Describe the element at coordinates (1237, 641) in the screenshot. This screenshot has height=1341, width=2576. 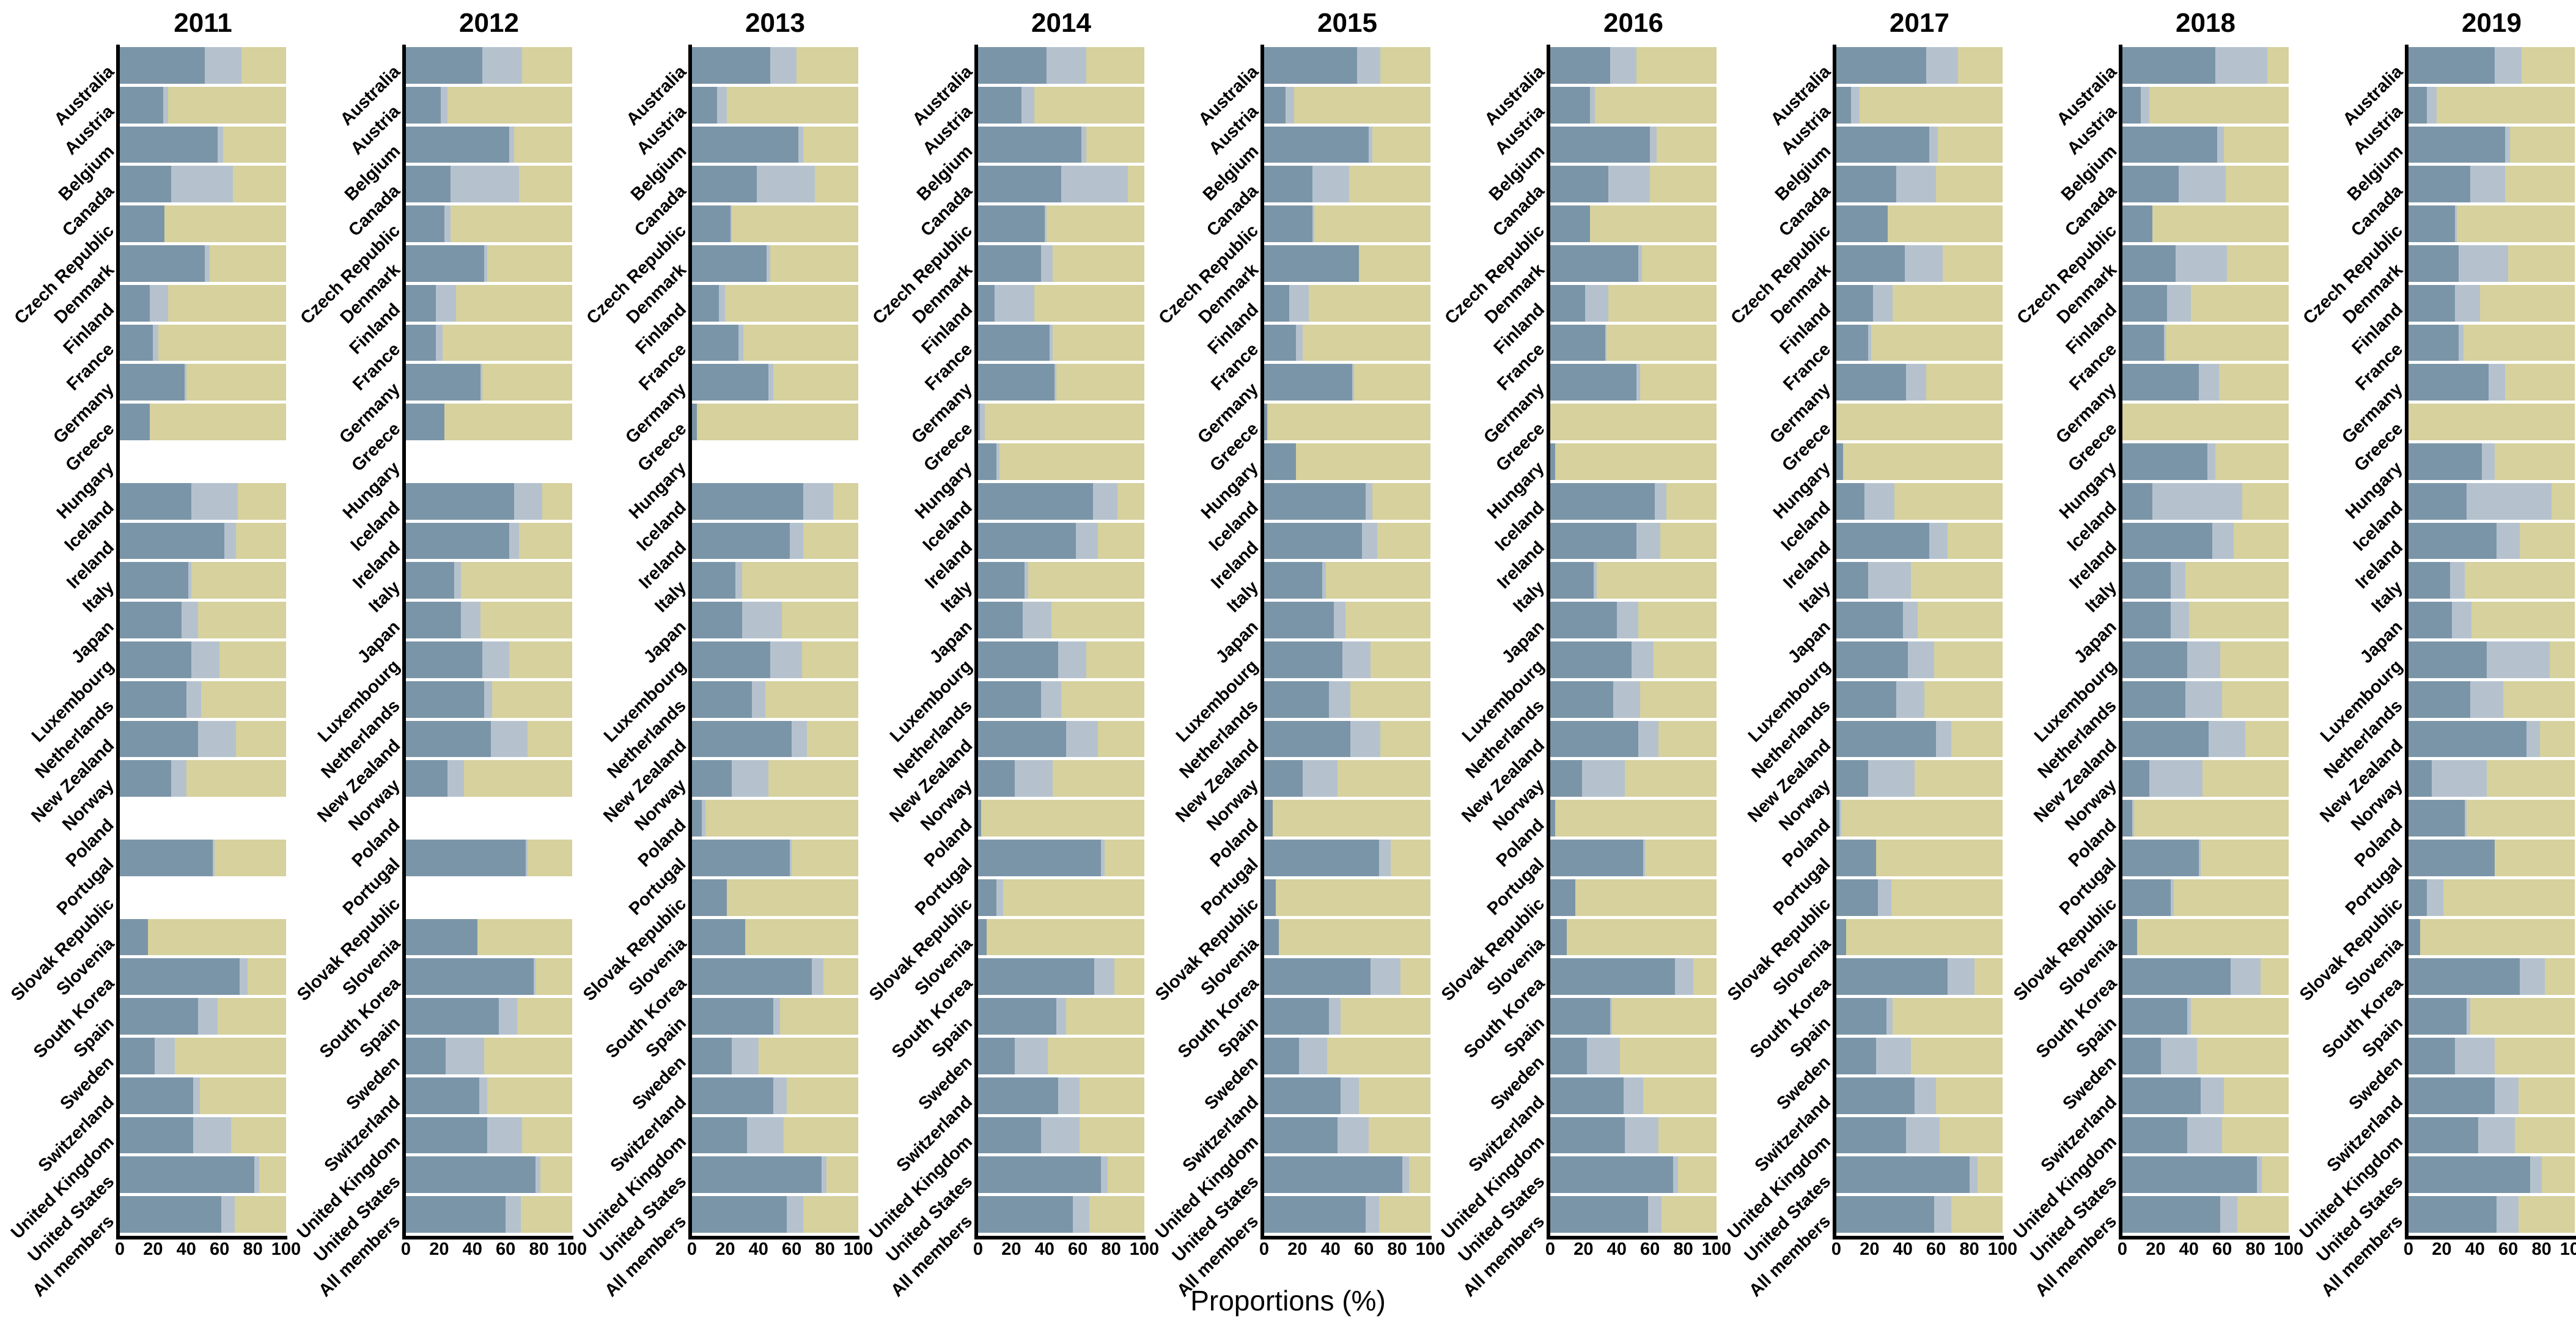
I see `country-label: Japan` at that location.